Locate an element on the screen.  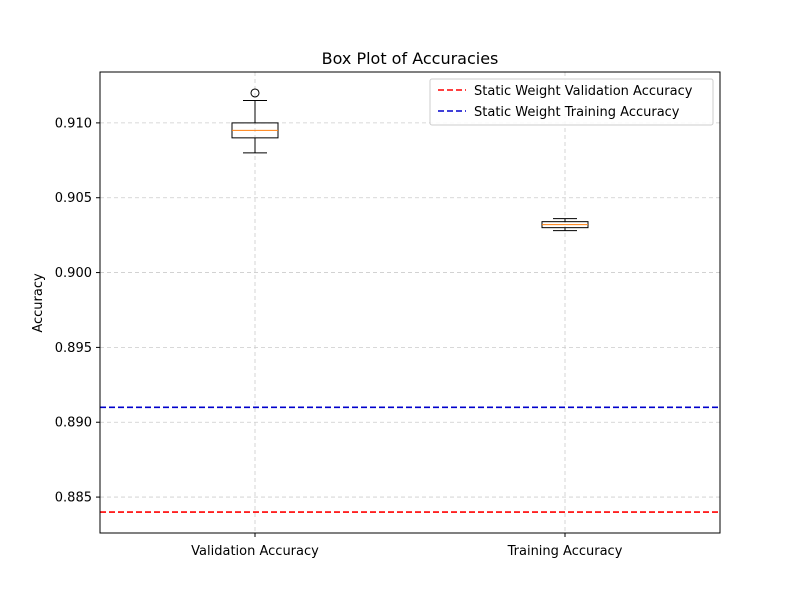
y-tick-label: 0.905 is located at coordinates (73, 198).